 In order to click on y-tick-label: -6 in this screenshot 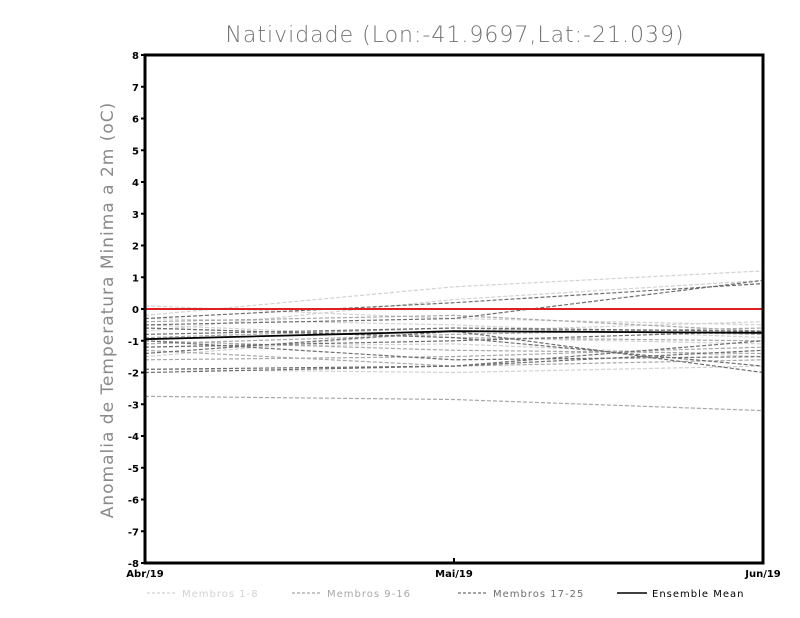, I will do `click(133, 501)`.